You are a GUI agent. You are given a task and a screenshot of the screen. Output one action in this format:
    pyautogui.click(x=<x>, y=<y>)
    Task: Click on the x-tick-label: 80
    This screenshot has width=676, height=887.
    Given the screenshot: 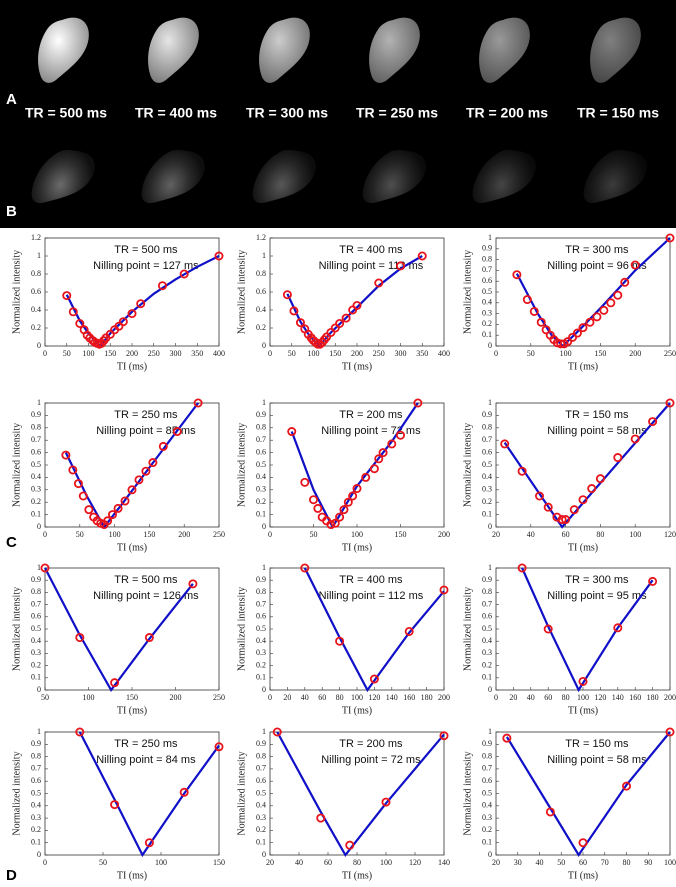 What is the action you would take?
    pyautogui.click(x=627, y=862)
    